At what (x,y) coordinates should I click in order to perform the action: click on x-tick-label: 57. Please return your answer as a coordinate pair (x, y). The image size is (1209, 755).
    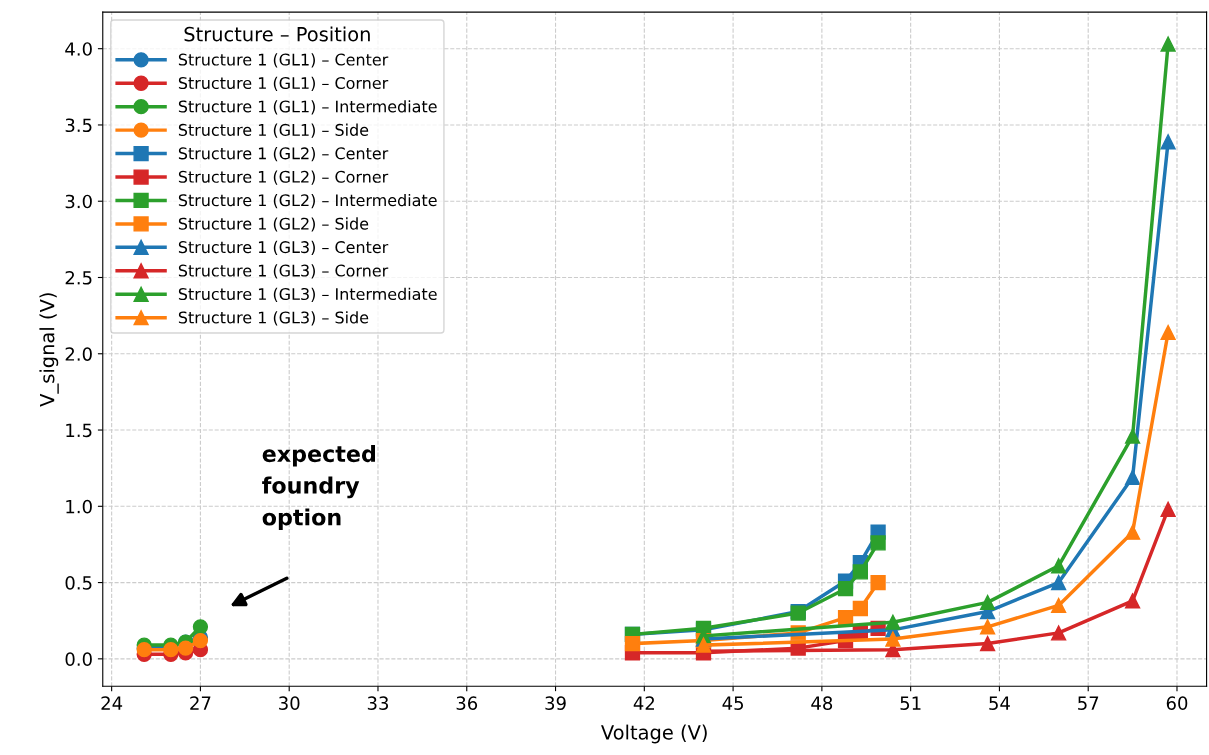
    Looking at the image, I should click on (1088, 703).